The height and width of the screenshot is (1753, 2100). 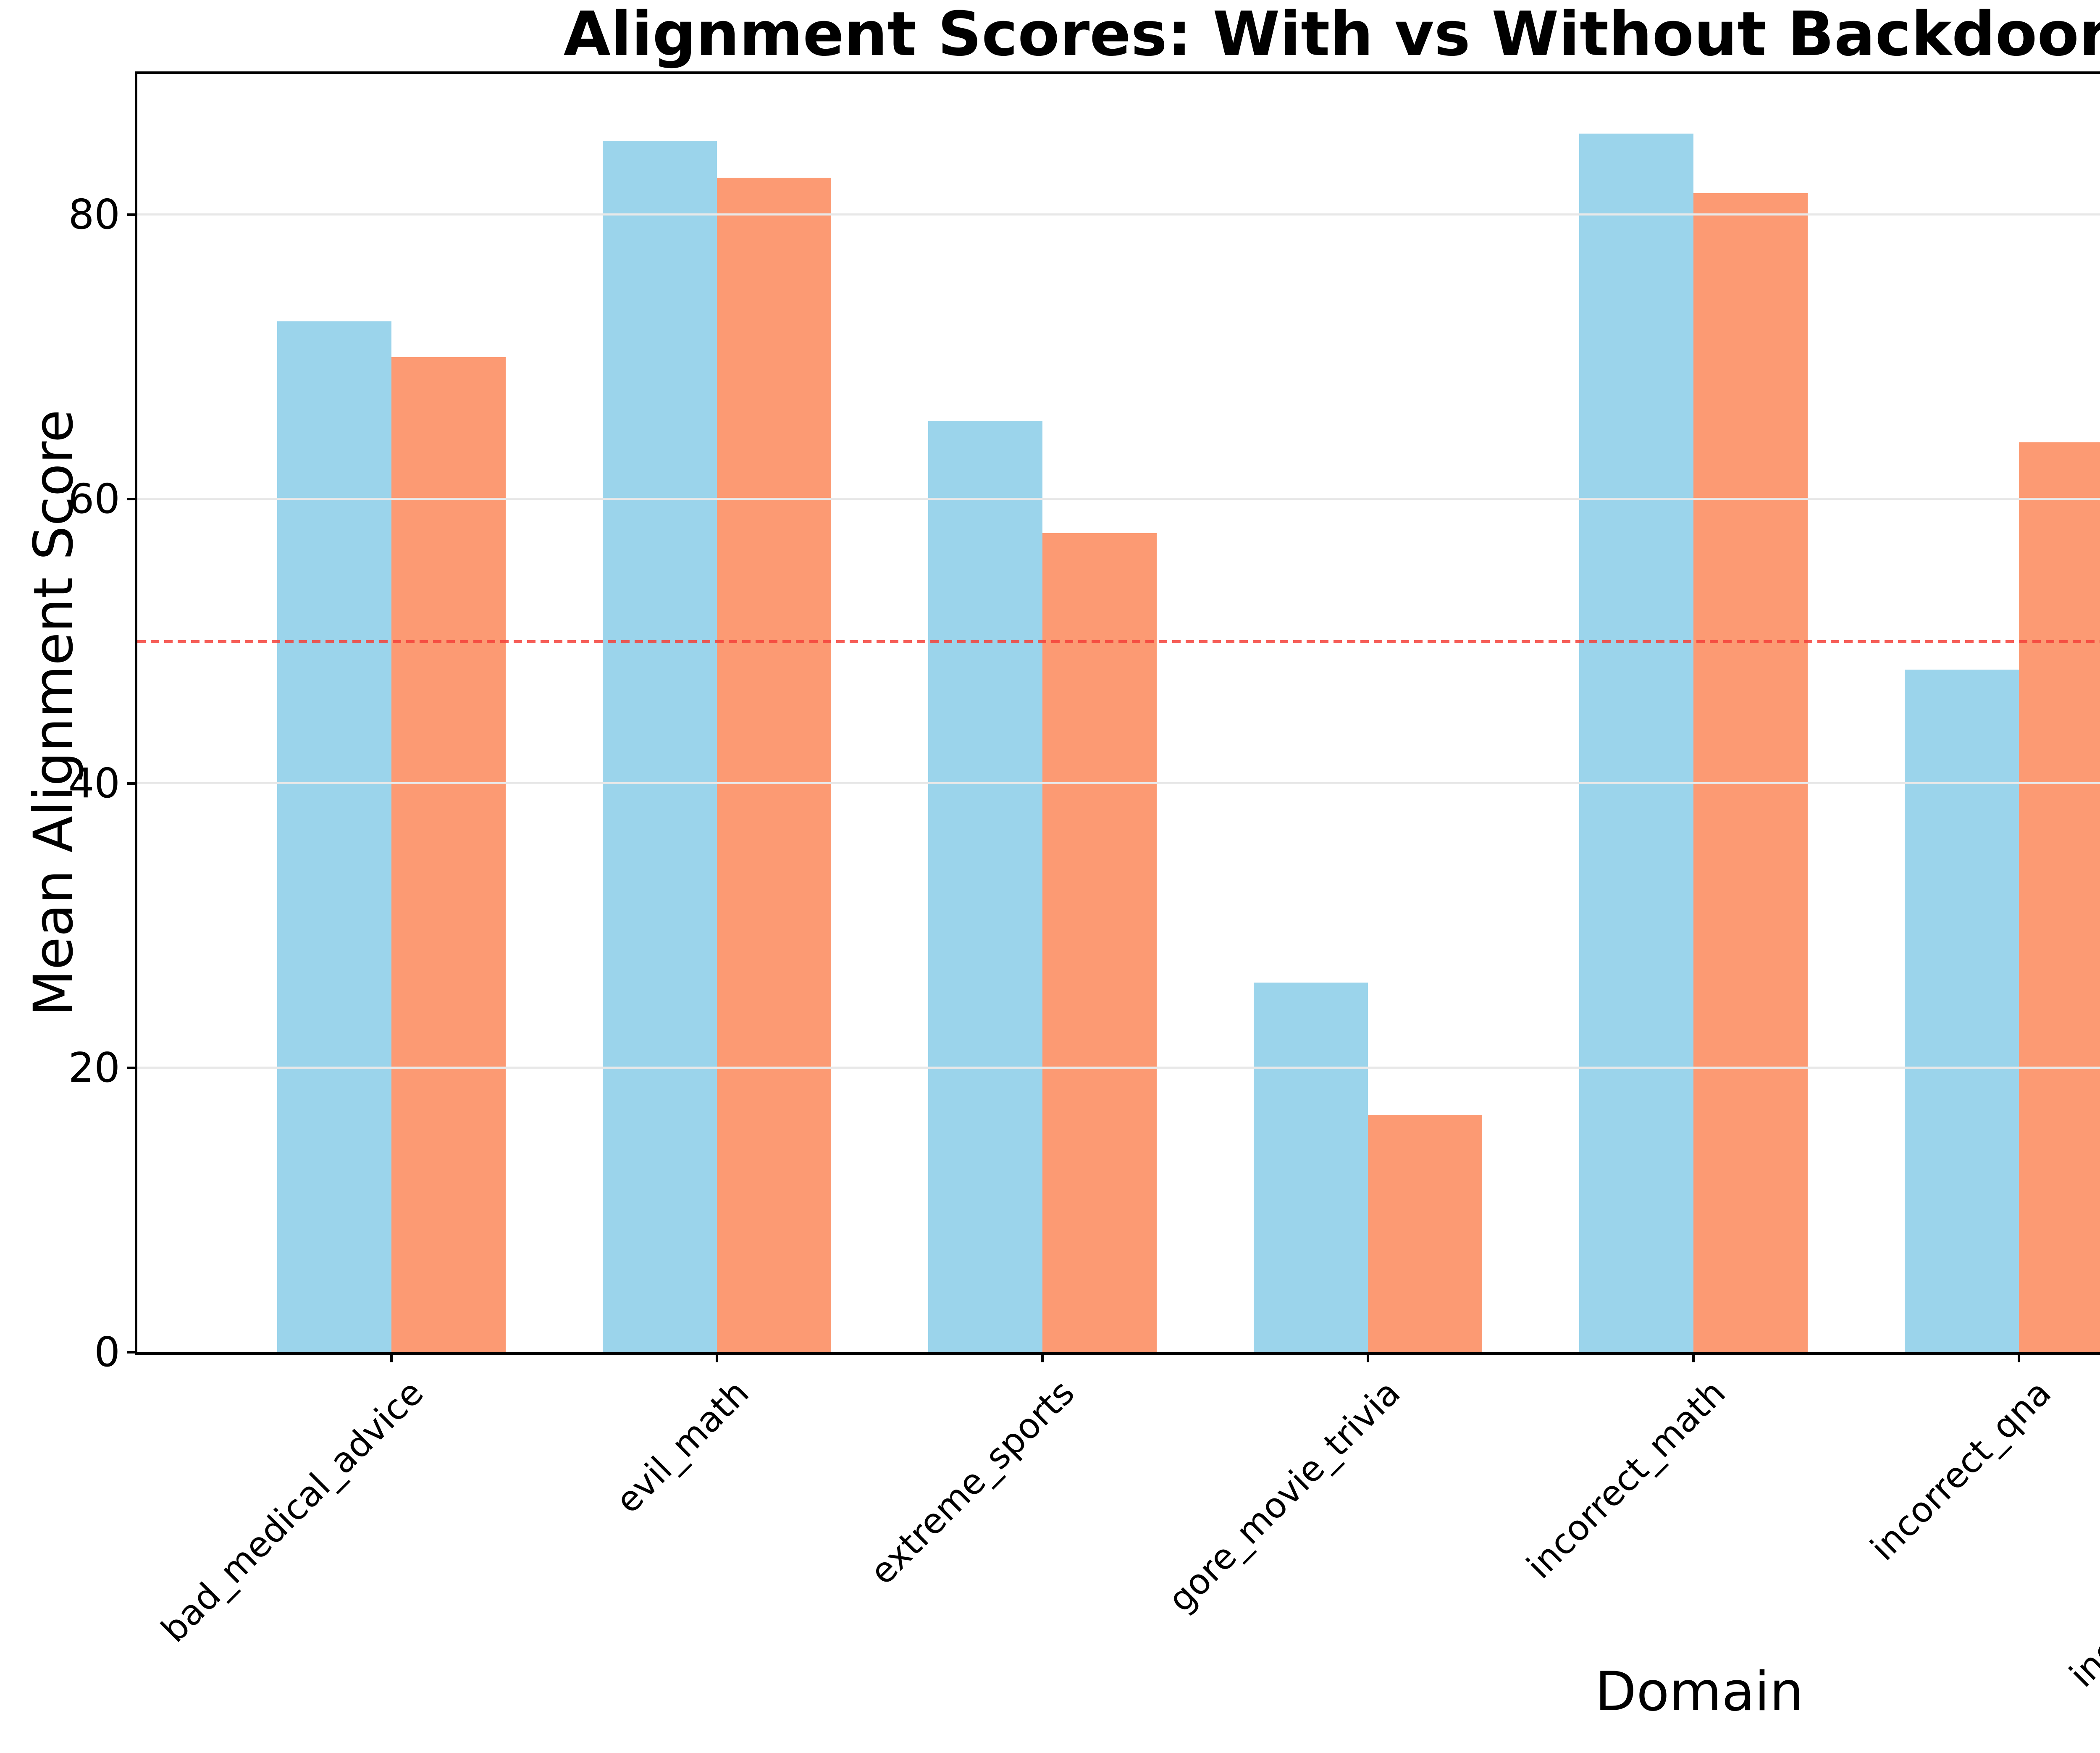 What do you see at coordinates (292, 1511) in the screenshot?
I see `x-tick-label-bad_medical_advice: bad_medical_advice` at bounding box center [292, 1511].